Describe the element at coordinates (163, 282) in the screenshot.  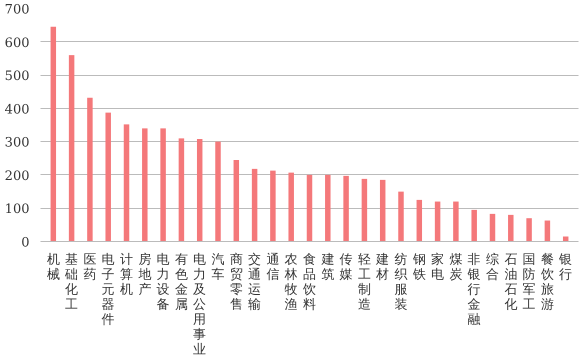
I see `x-tick-label: 电力设备` at that location.